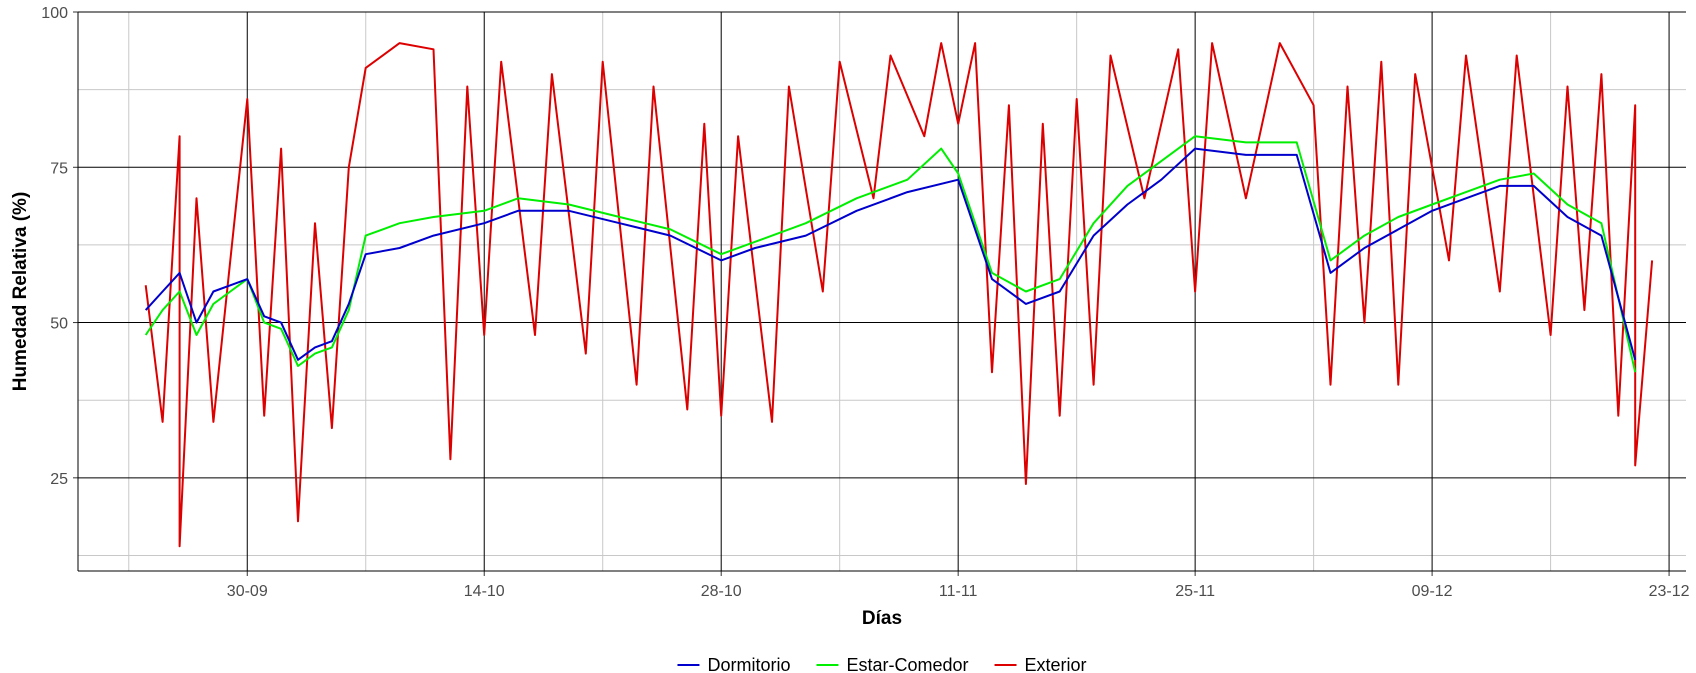  Describe the element at coordinates (247, 591) in the screenshot. I see `x-tick-label: 30-09` at that location.